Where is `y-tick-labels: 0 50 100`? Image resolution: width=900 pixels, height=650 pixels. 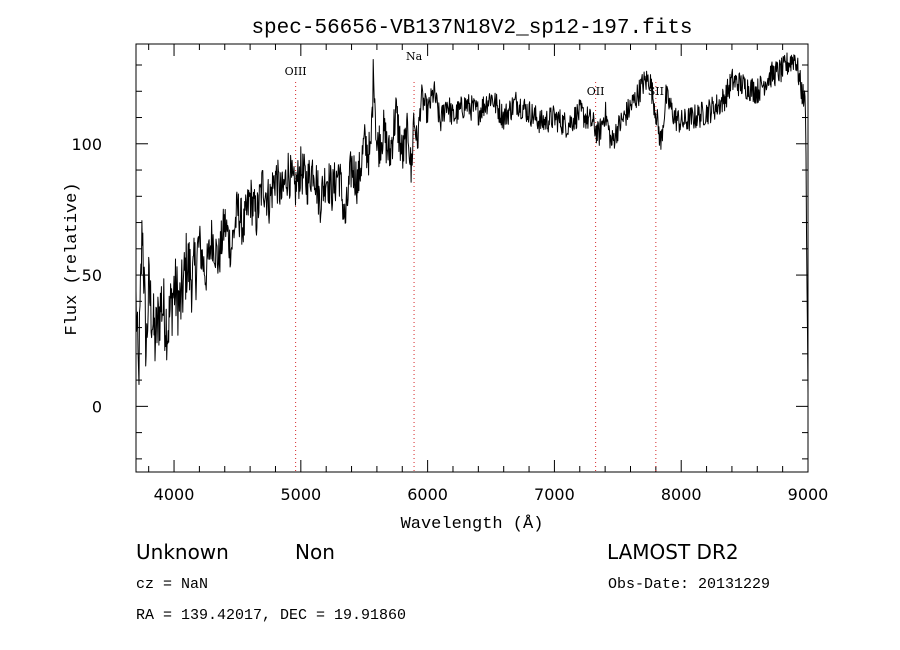
y-tick-labels: 0 50 100 is located at coordinates (86, 276).